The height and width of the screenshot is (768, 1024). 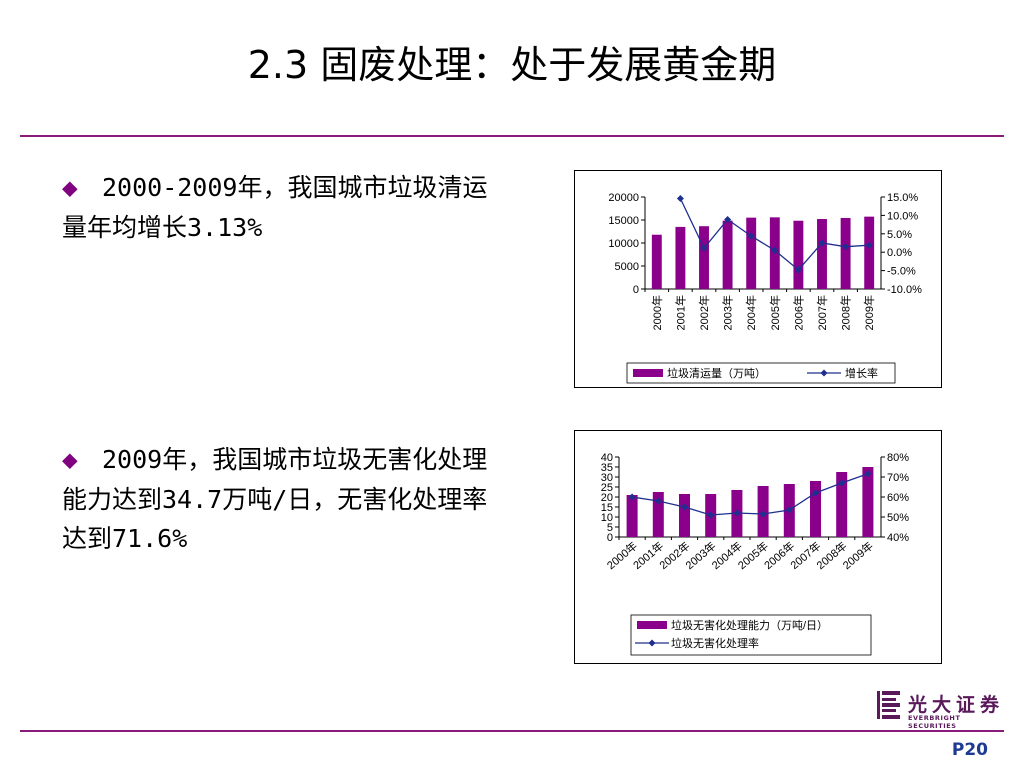 What do you see at coordinates (716, 373) in the screenshot?
I see `legend-bar-label: 垃圾清运量（万吨）` at bounding box center [716, 373].